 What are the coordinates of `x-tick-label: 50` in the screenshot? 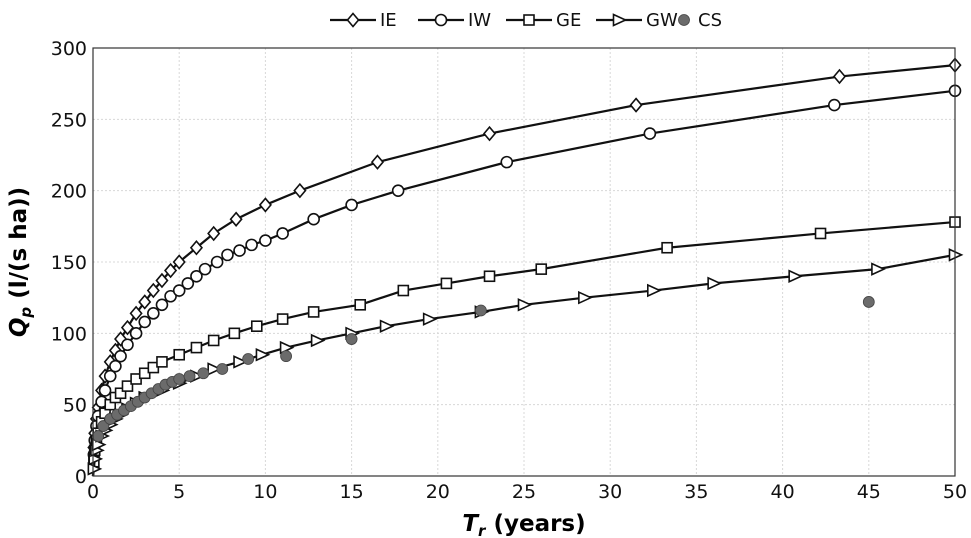 It's located at (955, 492).